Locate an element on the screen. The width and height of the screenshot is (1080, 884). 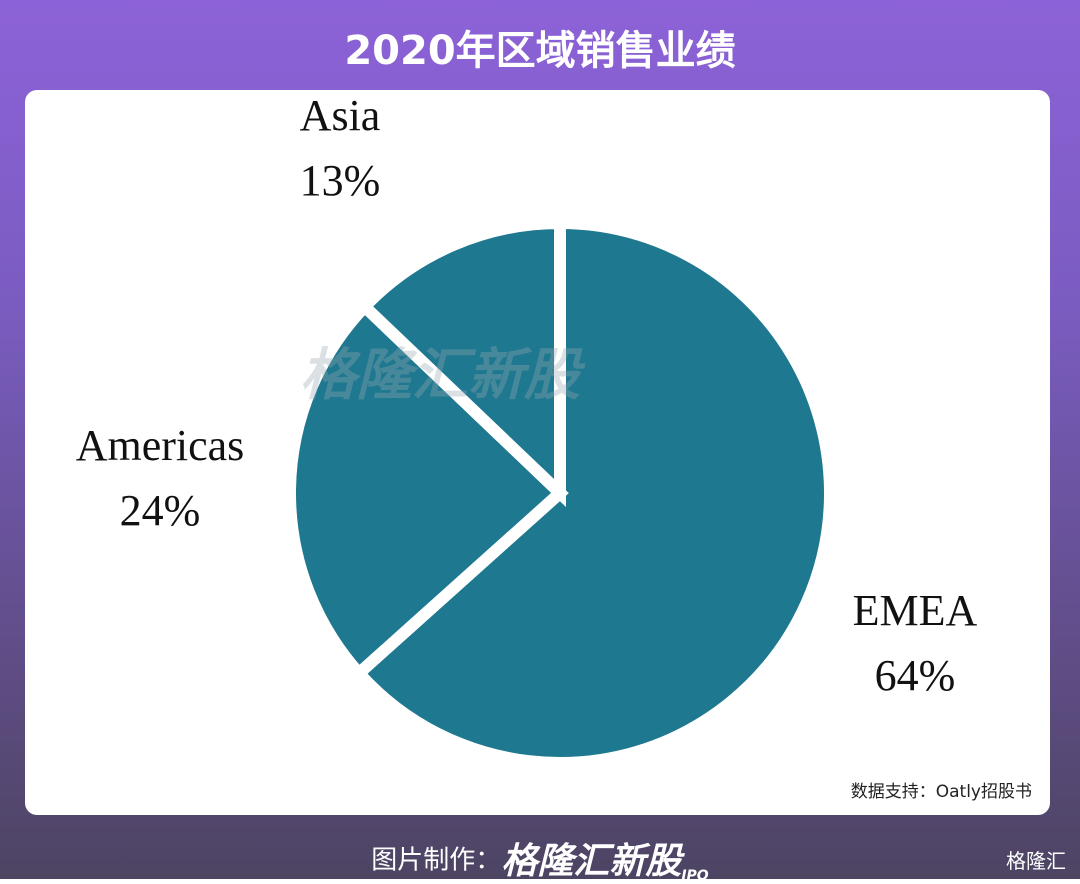
slice-category-label: Asia is located at coordinates (340, 115).